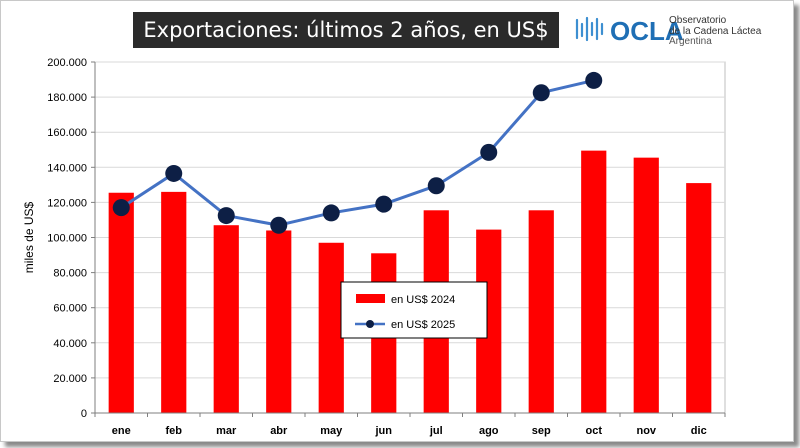 Image resolution: width=800 pixels, height=448 pixels. What do you see at coordinates (226, 431) in the screenshot?
I see `x-tick-label: mar` at bounding box center [226, 431].